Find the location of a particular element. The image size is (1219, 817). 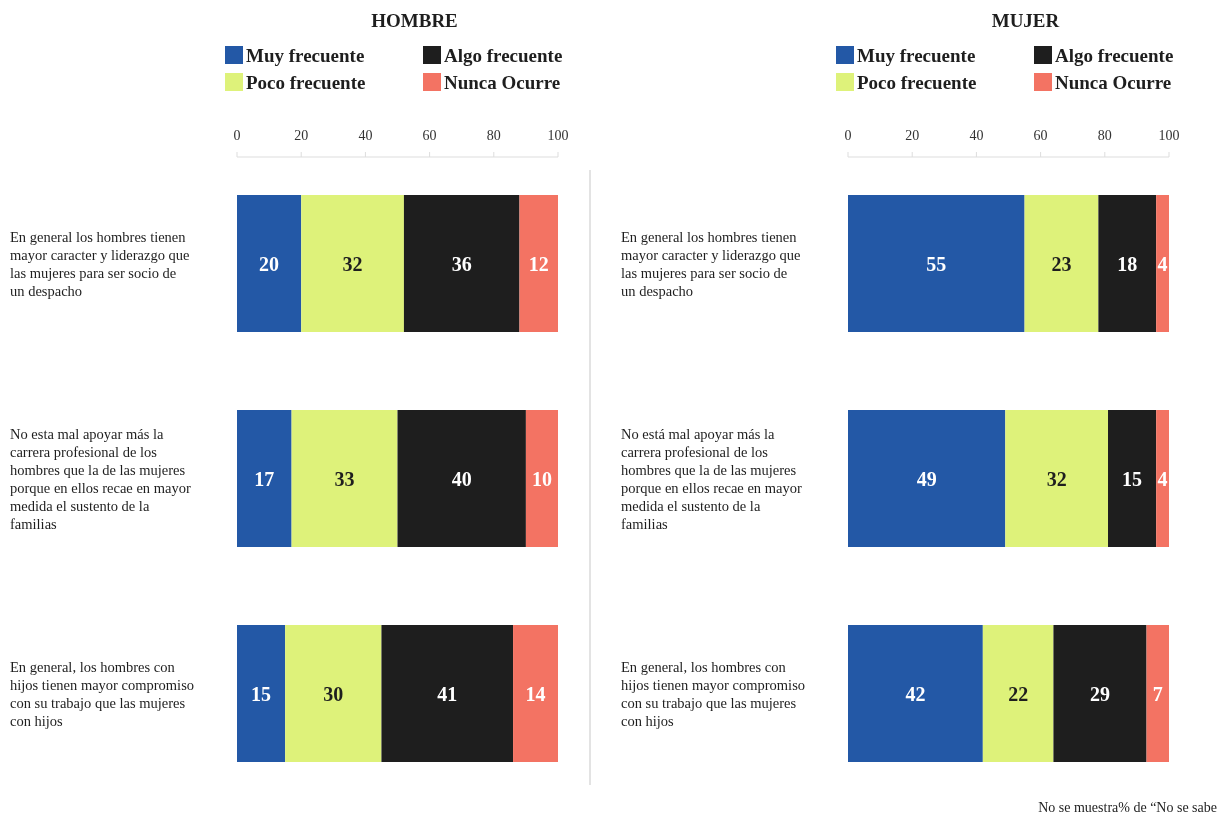

data-label: 29 is located at coordinates (1099, 693).